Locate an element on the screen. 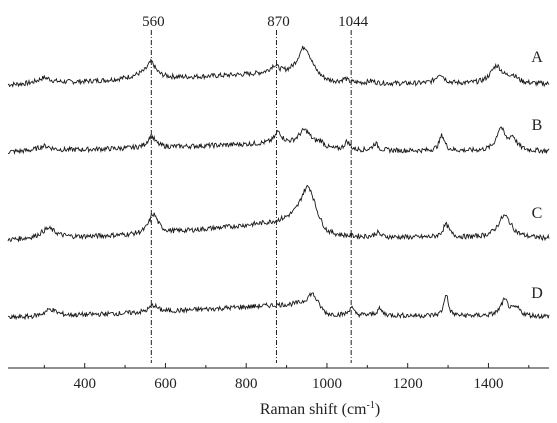 The width and height of the screenshot is (557, 423). x-tick-label: 600 is located at coordinates (165, 384).